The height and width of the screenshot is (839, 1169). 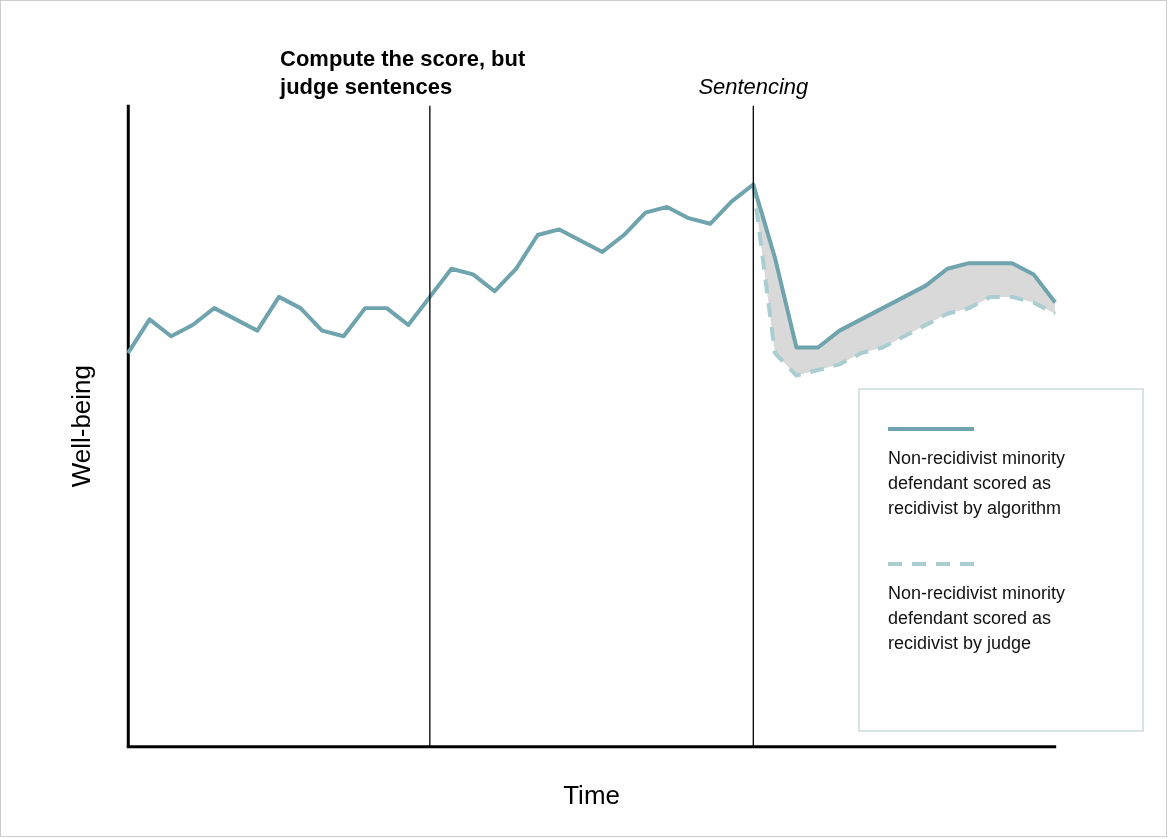 What do you see at coordinates (402, 72) in the screenshot?
I see `text: Compute the score, but judge sentences` at bounding box center [402, 72].